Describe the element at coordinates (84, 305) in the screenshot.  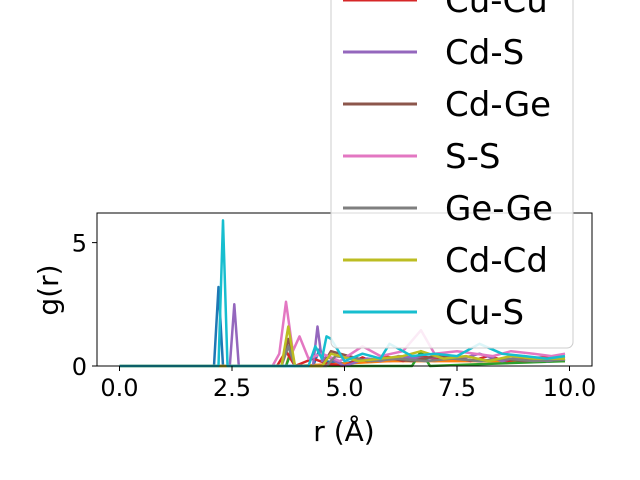
I see `y-axis-ticks: 05` at that location.